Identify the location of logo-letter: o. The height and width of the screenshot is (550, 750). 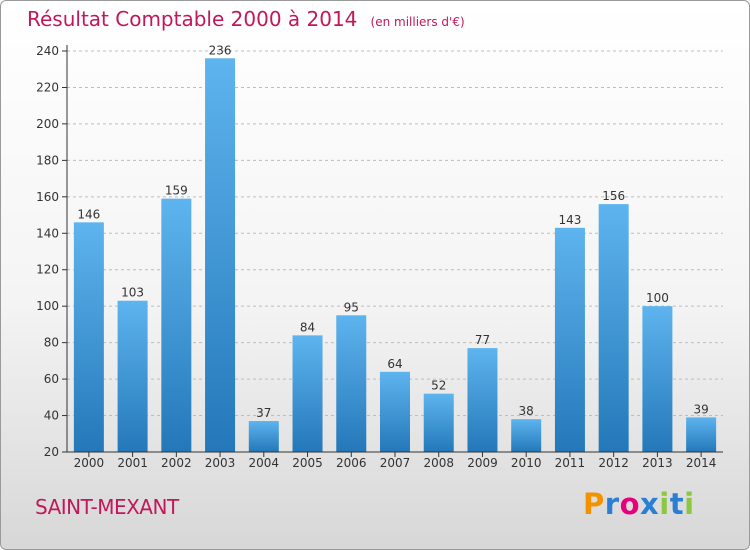
(630, 504).